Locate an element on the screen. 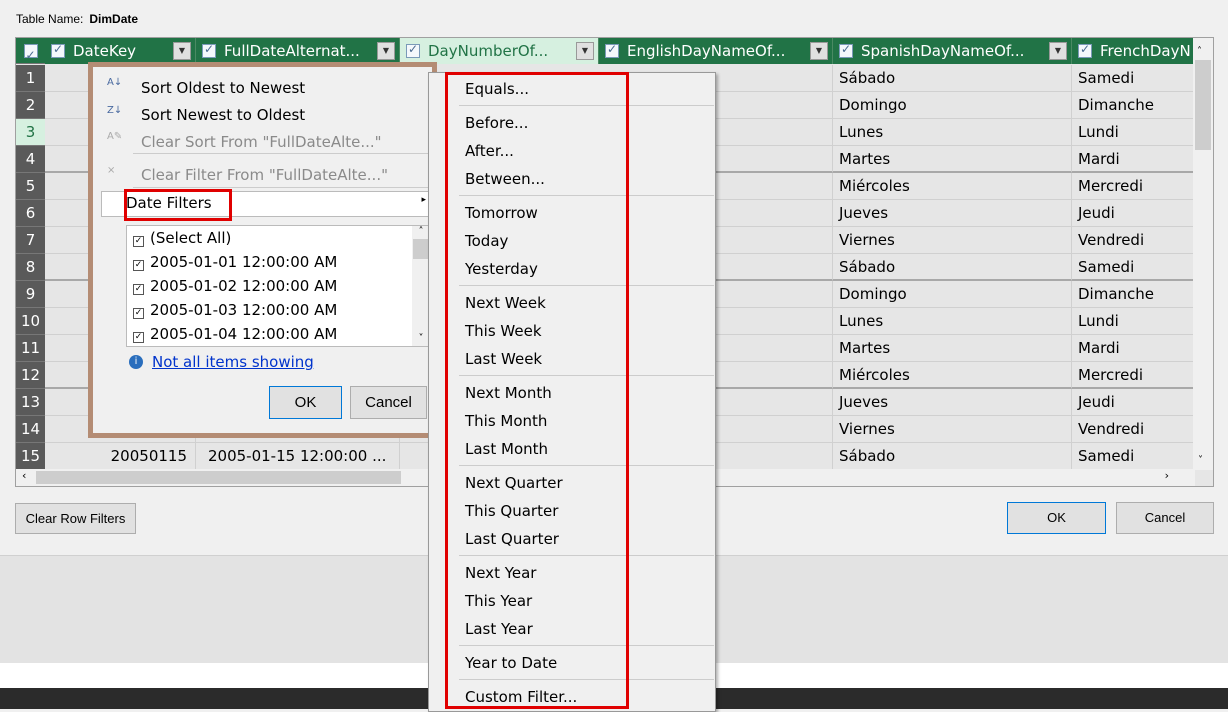 This screenshot has height=712, width=1228. row-header: 14 is located at coordinates (30, 429).